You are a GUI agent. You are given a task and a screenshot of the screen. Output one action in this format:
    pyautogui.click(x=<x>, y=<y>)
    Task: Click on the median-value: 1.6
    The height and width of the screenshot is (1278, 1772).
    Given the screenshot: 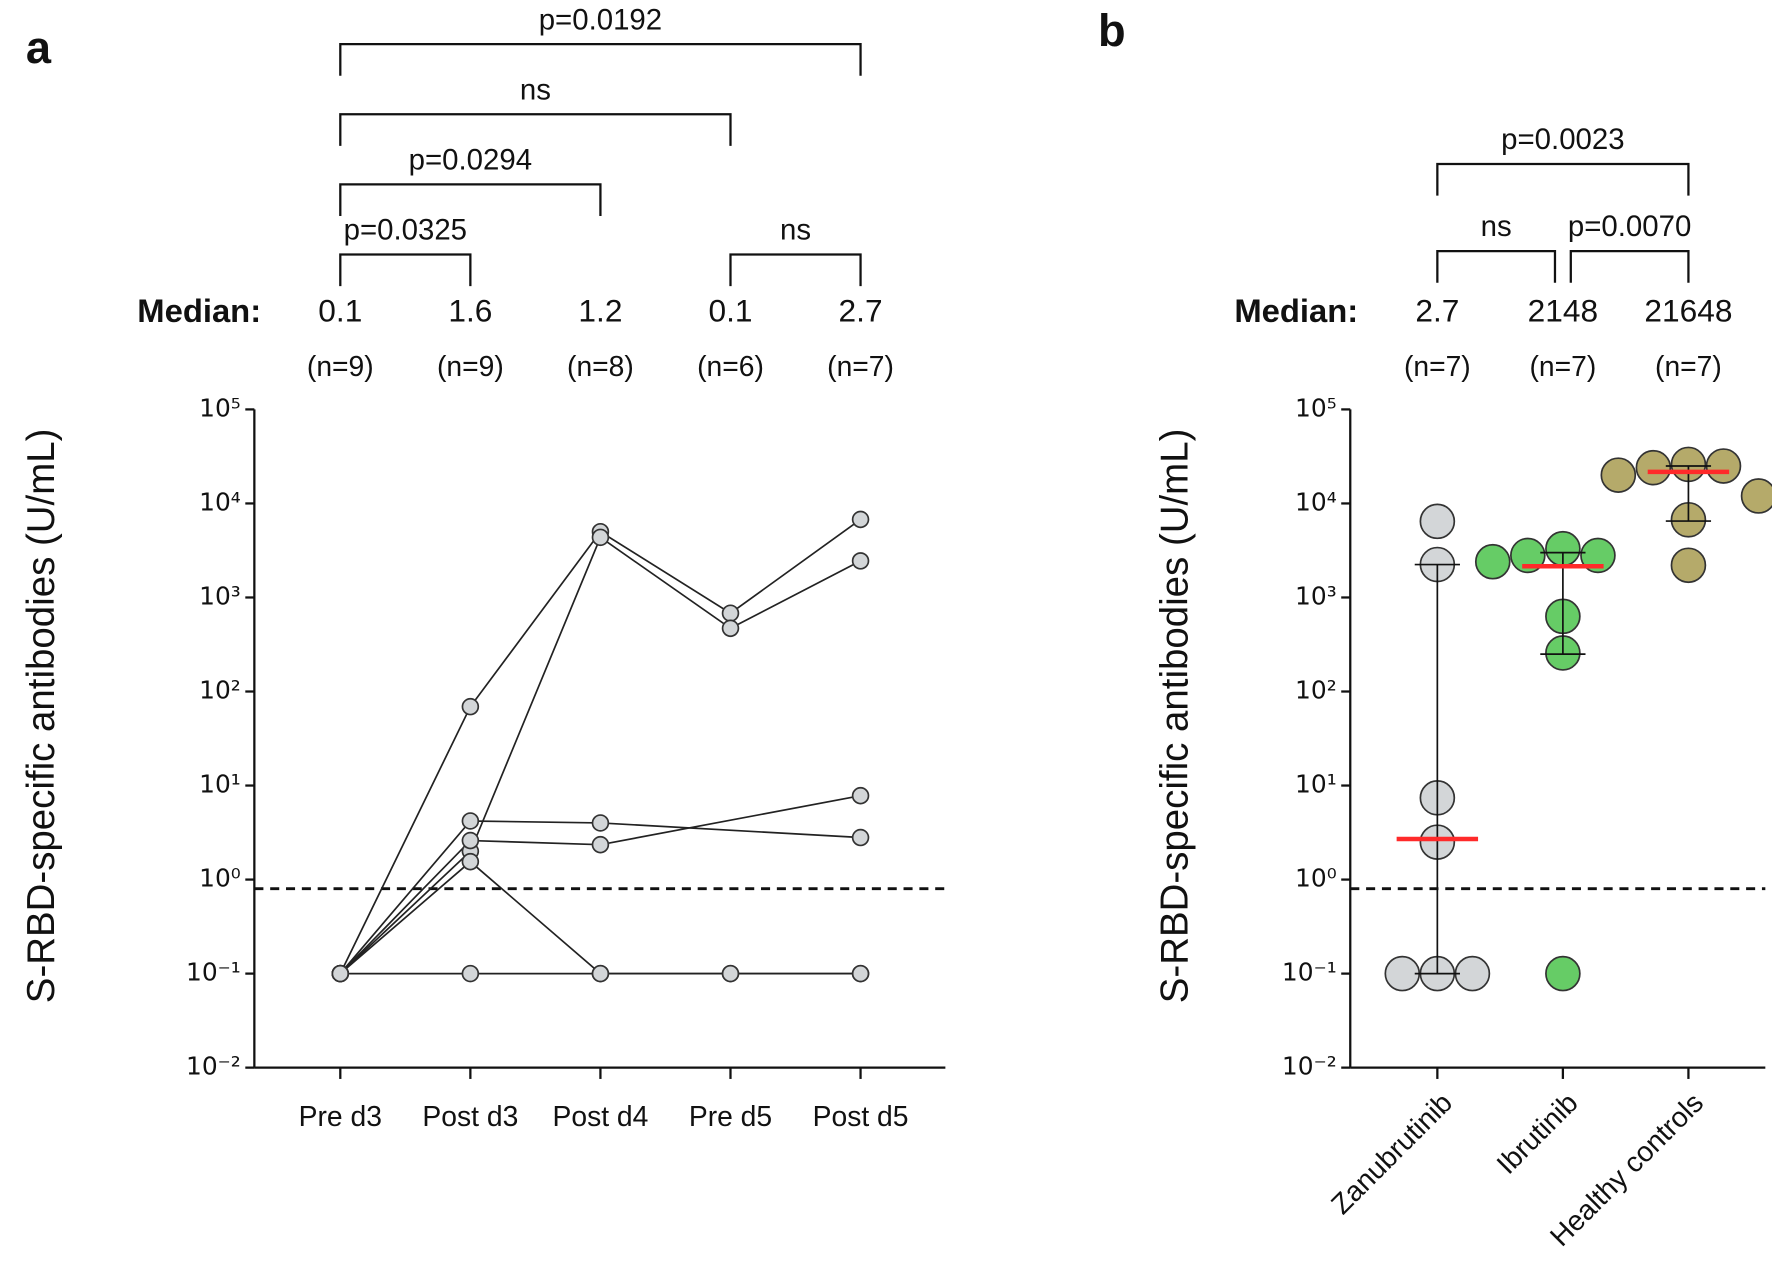 What is the action you would take?
    pyautogui.click(x=470, y=311)
    